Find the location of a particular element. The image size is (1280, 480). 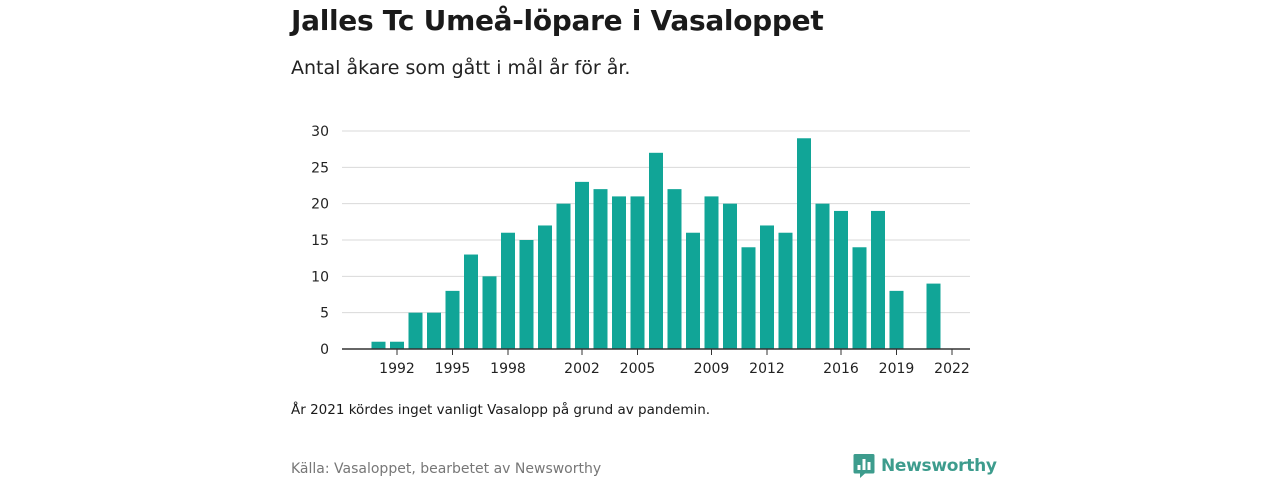

x-tick-label: 2002 is located at coordinates (582, 369).